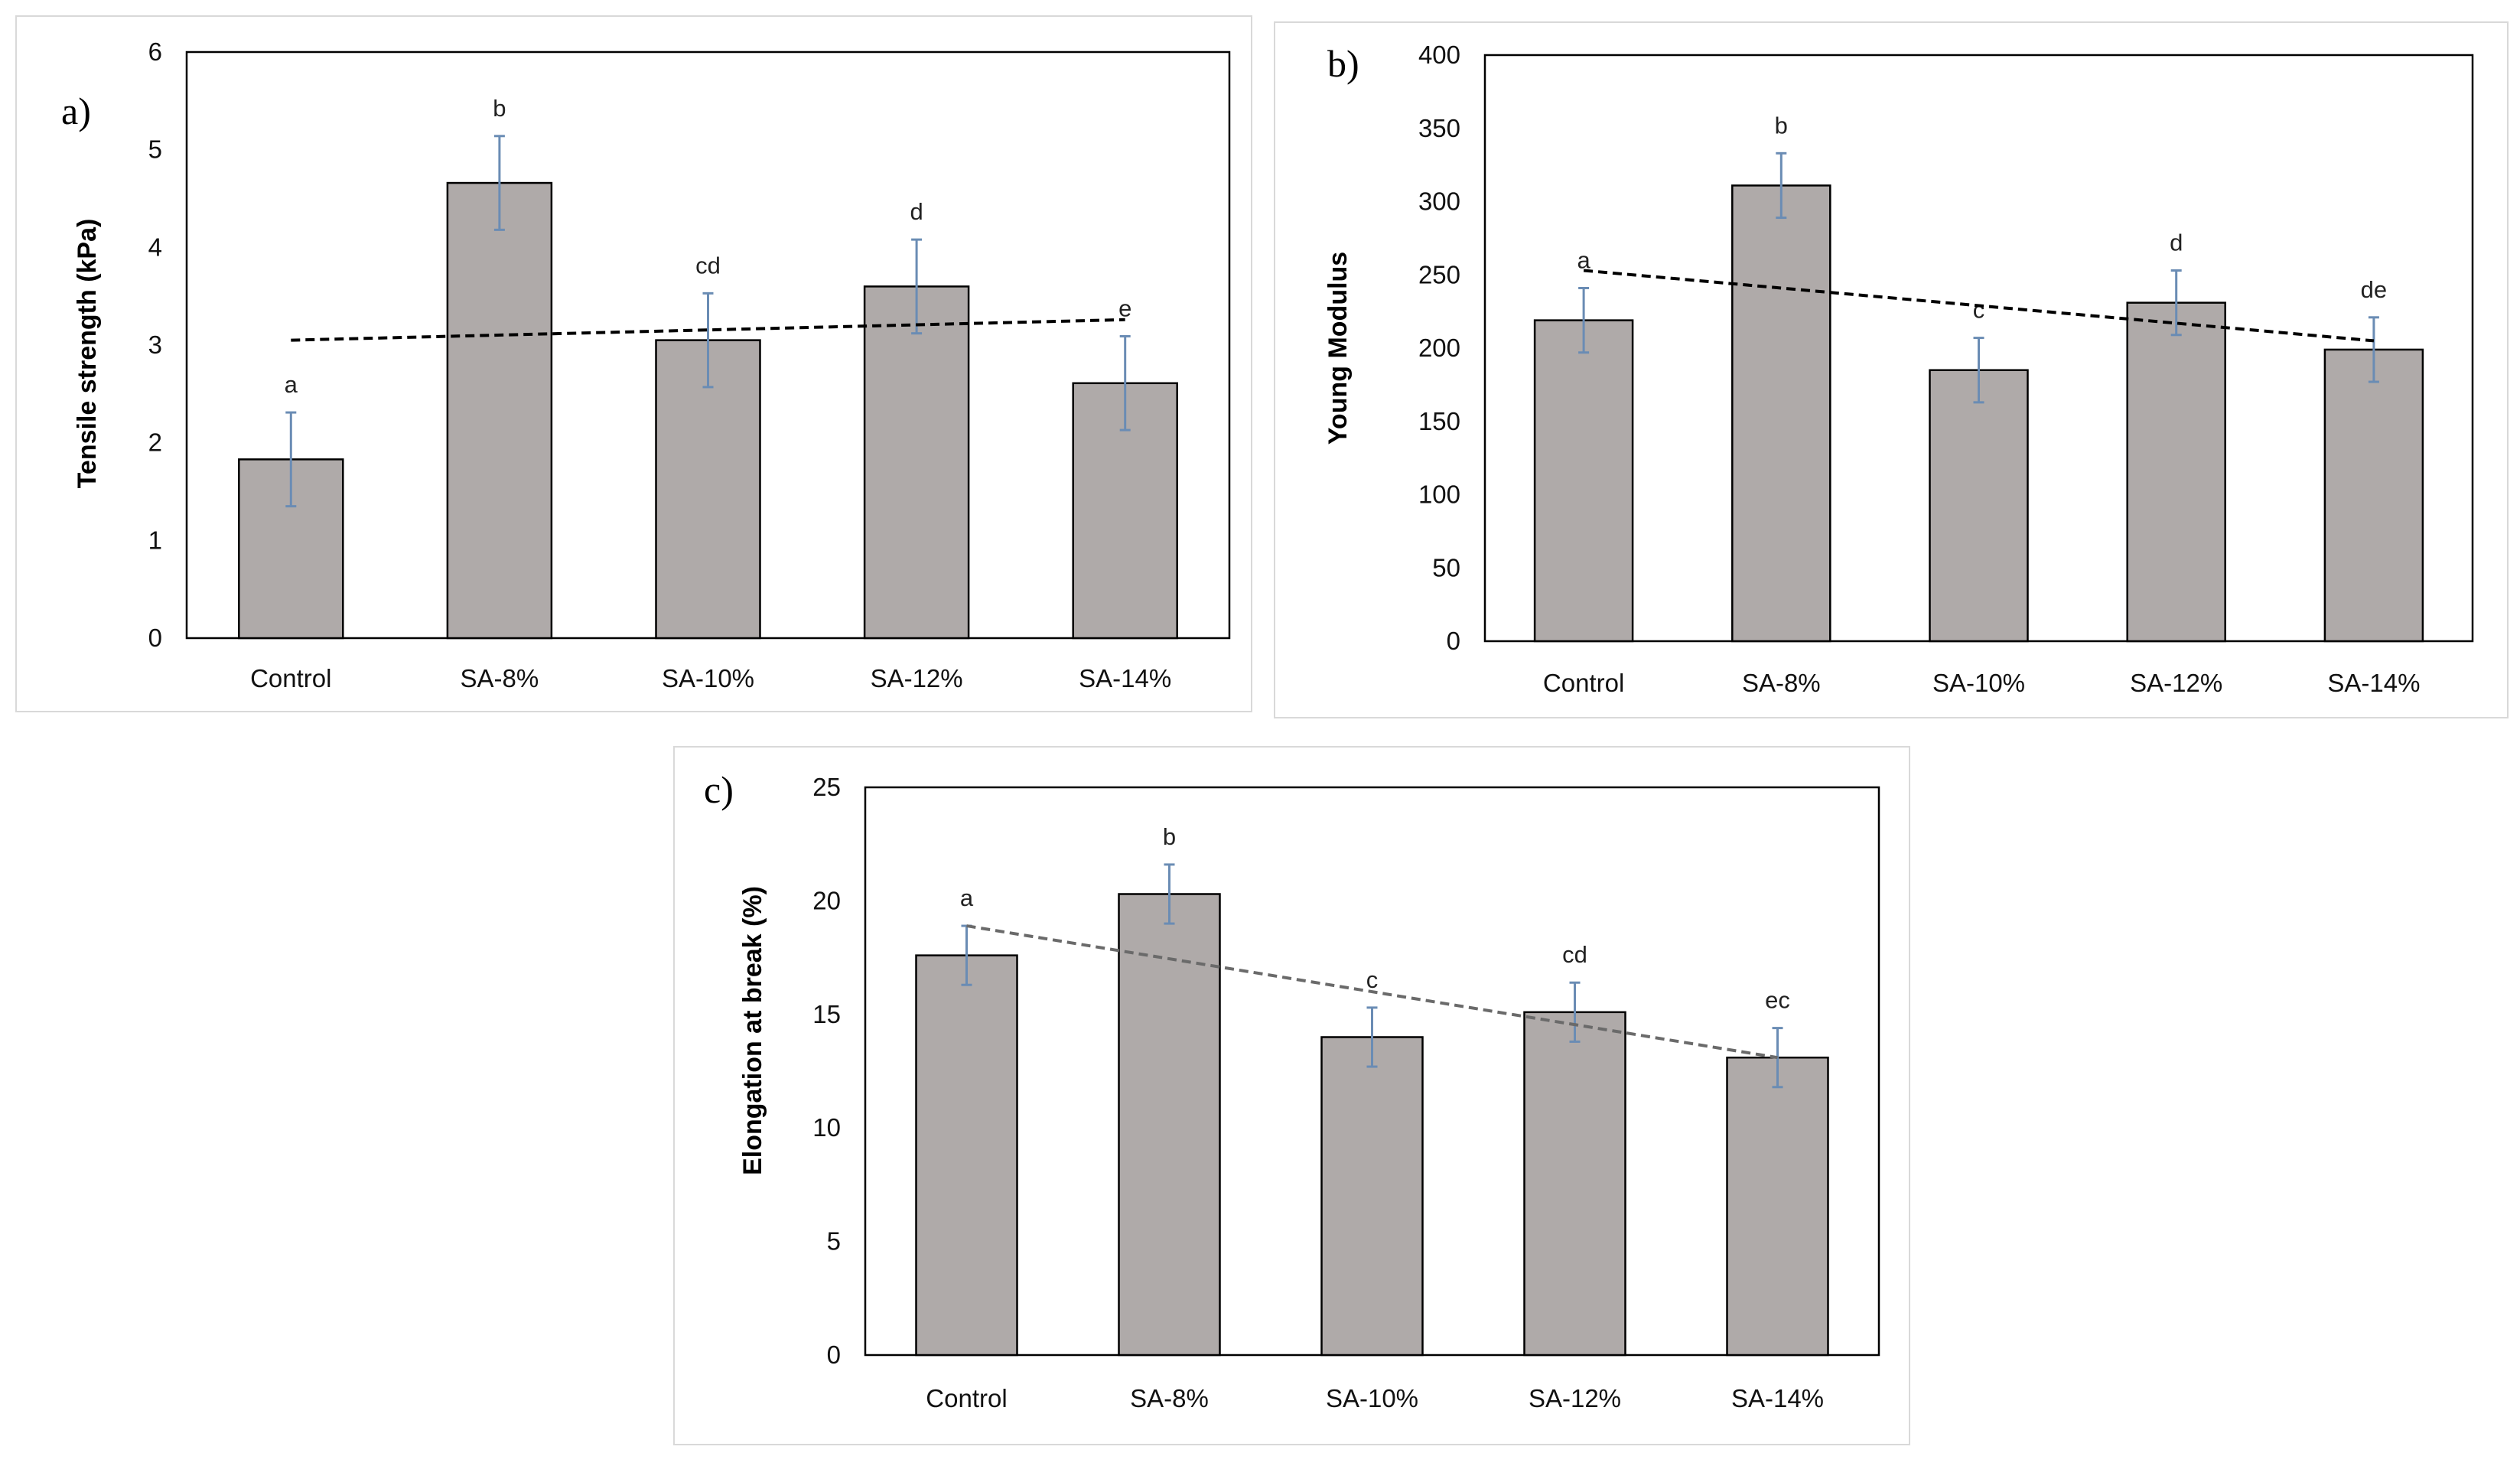 The image size is (2520, 1466). I want to click on y-axis-label-b: Young Modulus, so click(1338, 348).